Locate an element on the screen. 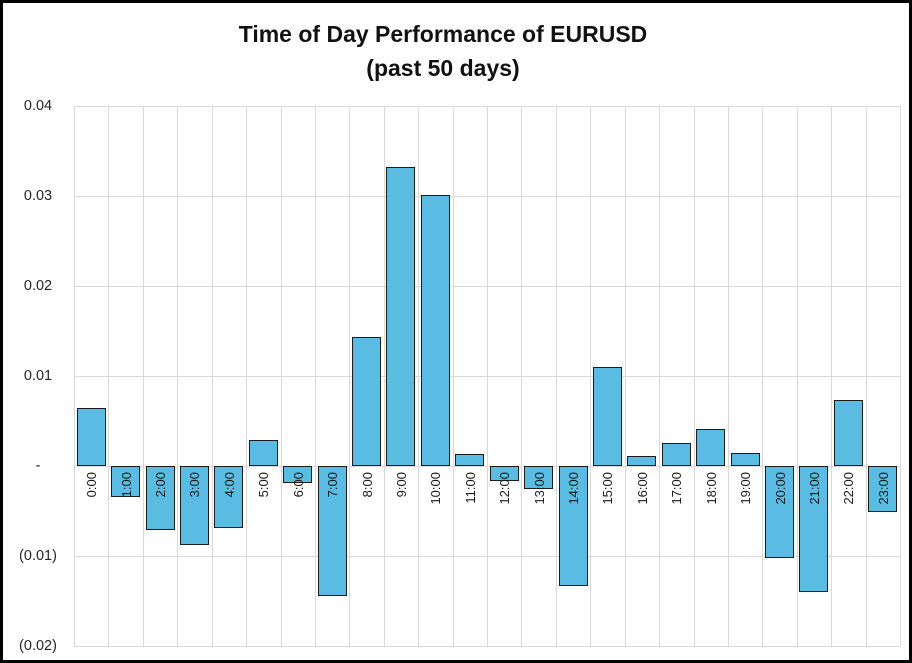 Image resolution: width=912 pixels, height=663 pixels. bar-6:00 is located at coordinates (298, 475).